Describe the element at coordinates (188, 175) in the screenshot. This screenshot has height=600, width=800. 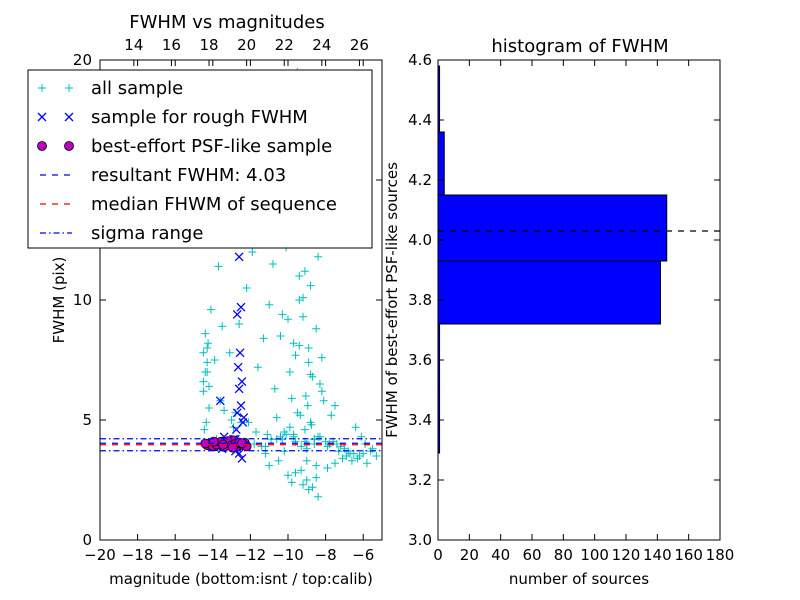
I see `legend-label: resultant FWHM: 4.03` at that location.